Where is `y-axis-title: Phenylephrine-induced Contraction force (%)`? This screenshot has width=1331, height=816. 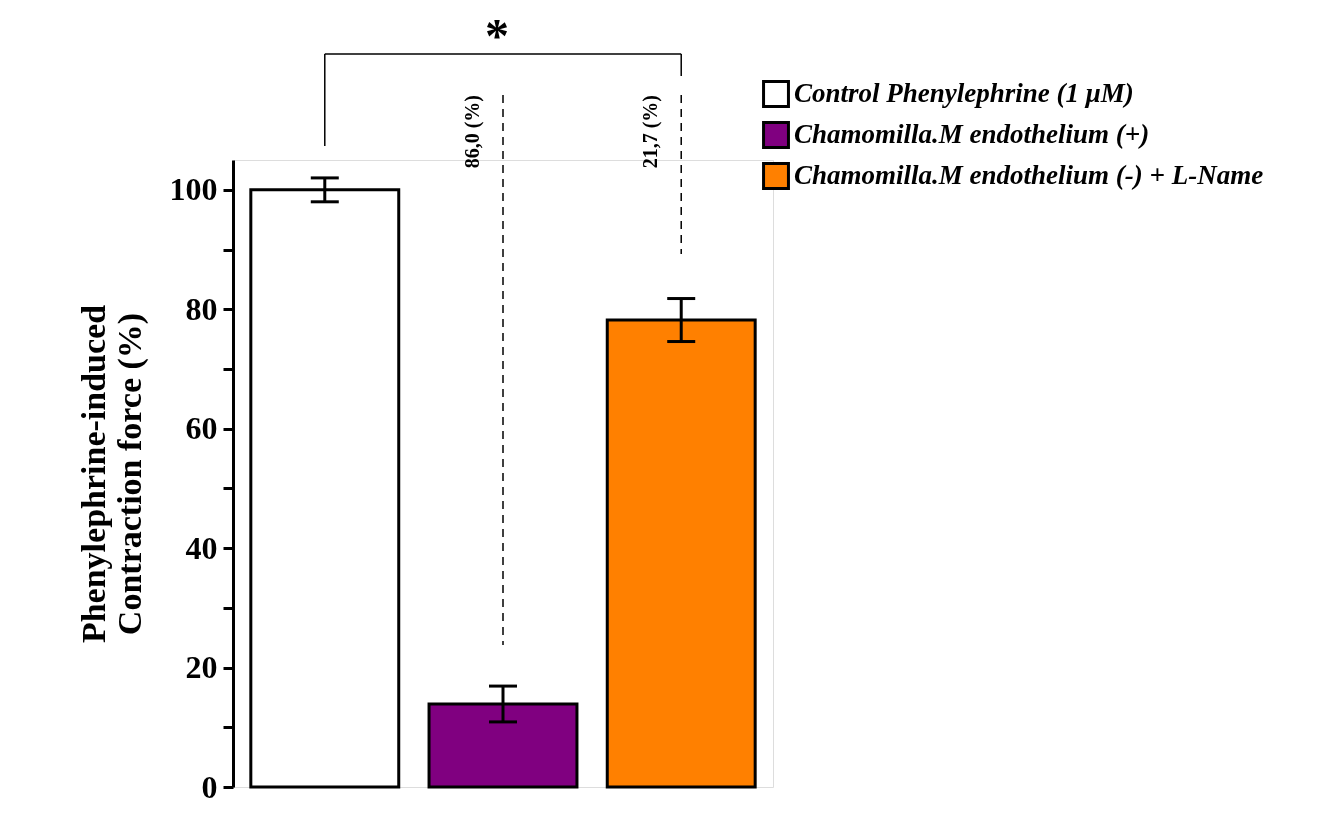 y-axis-title: Phenylephrine-induced Contraction force (%) is located at coordinates (111, 474).